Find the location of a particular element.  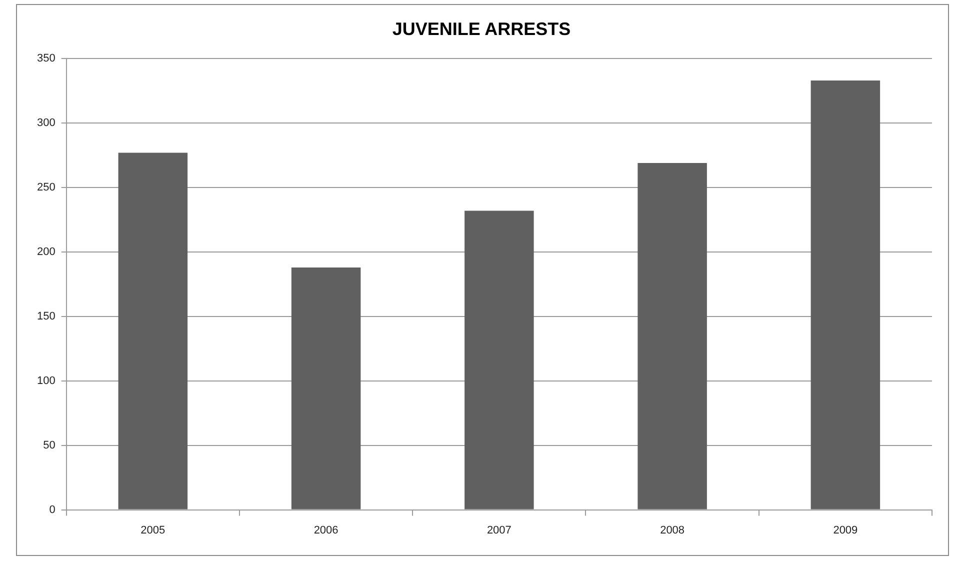

x-tick-label: 2006 is located at coordinates (326, 530).